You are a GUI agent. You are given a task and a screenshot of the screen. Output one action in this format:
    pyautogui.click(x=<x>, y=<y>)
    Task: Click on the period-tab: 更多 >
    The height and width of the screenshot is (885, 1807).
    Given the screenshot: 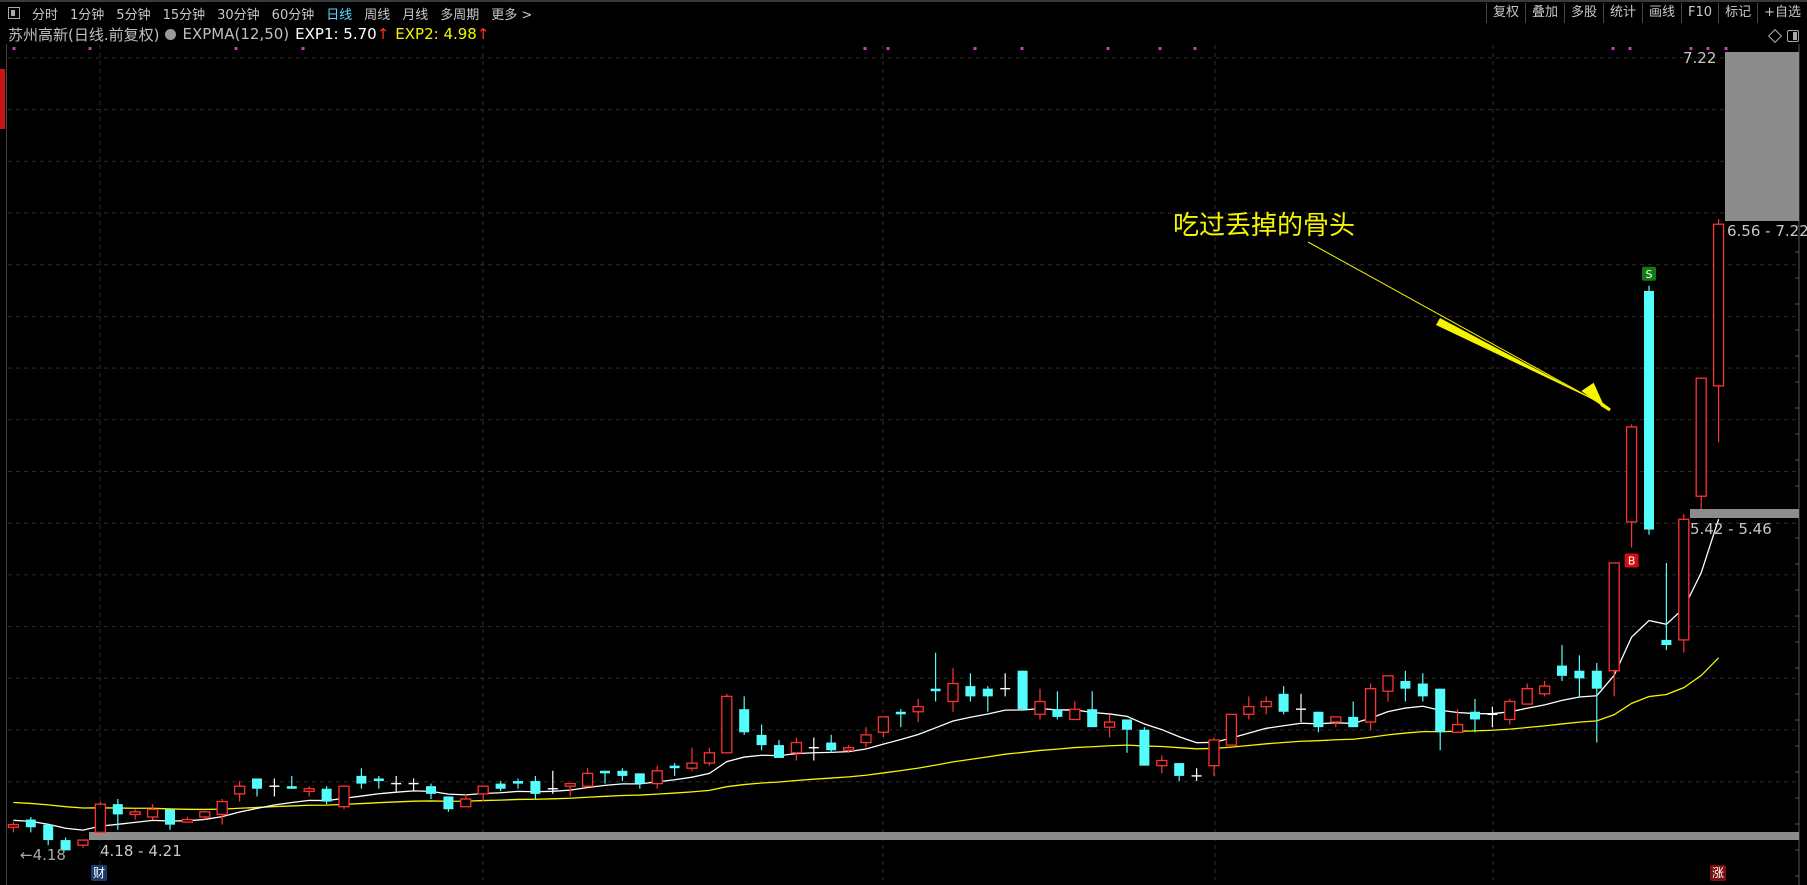 What is the action you would take?
    pyautogui.click(x=512, y=15)
    